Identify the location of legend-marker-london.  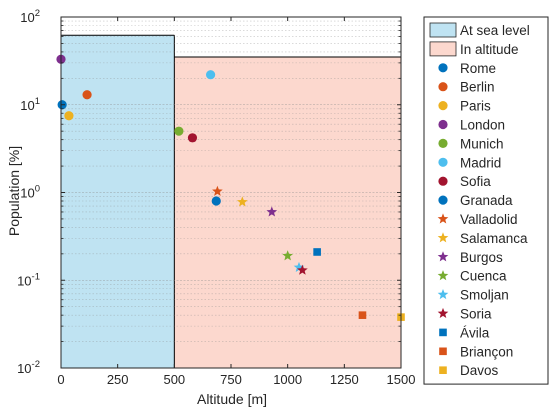
(443, 124).